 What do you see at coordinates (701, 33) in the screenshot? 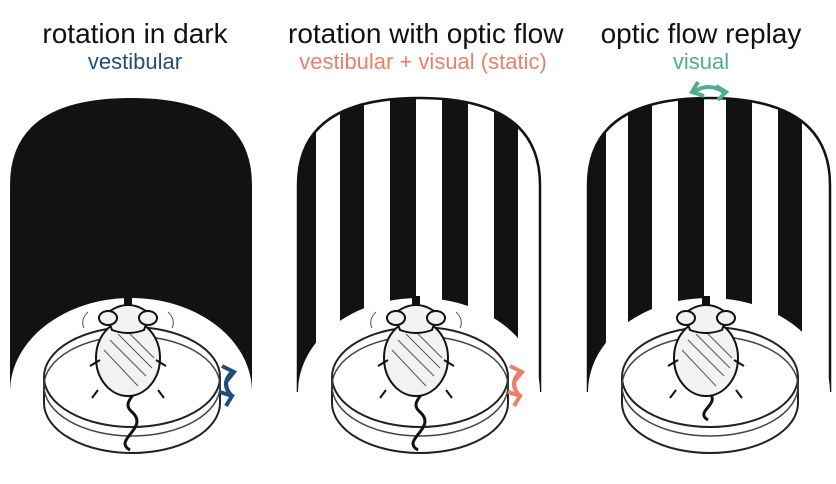
I see `panel-title: optic flow replay` at bounding box center [701, 33].